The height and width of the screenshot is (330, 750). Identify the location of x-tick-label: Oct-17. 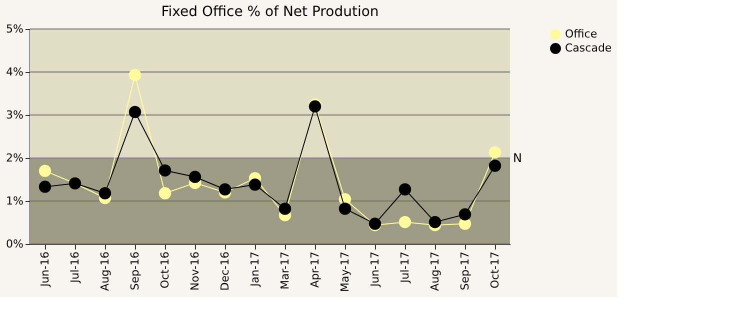
(495, 270).